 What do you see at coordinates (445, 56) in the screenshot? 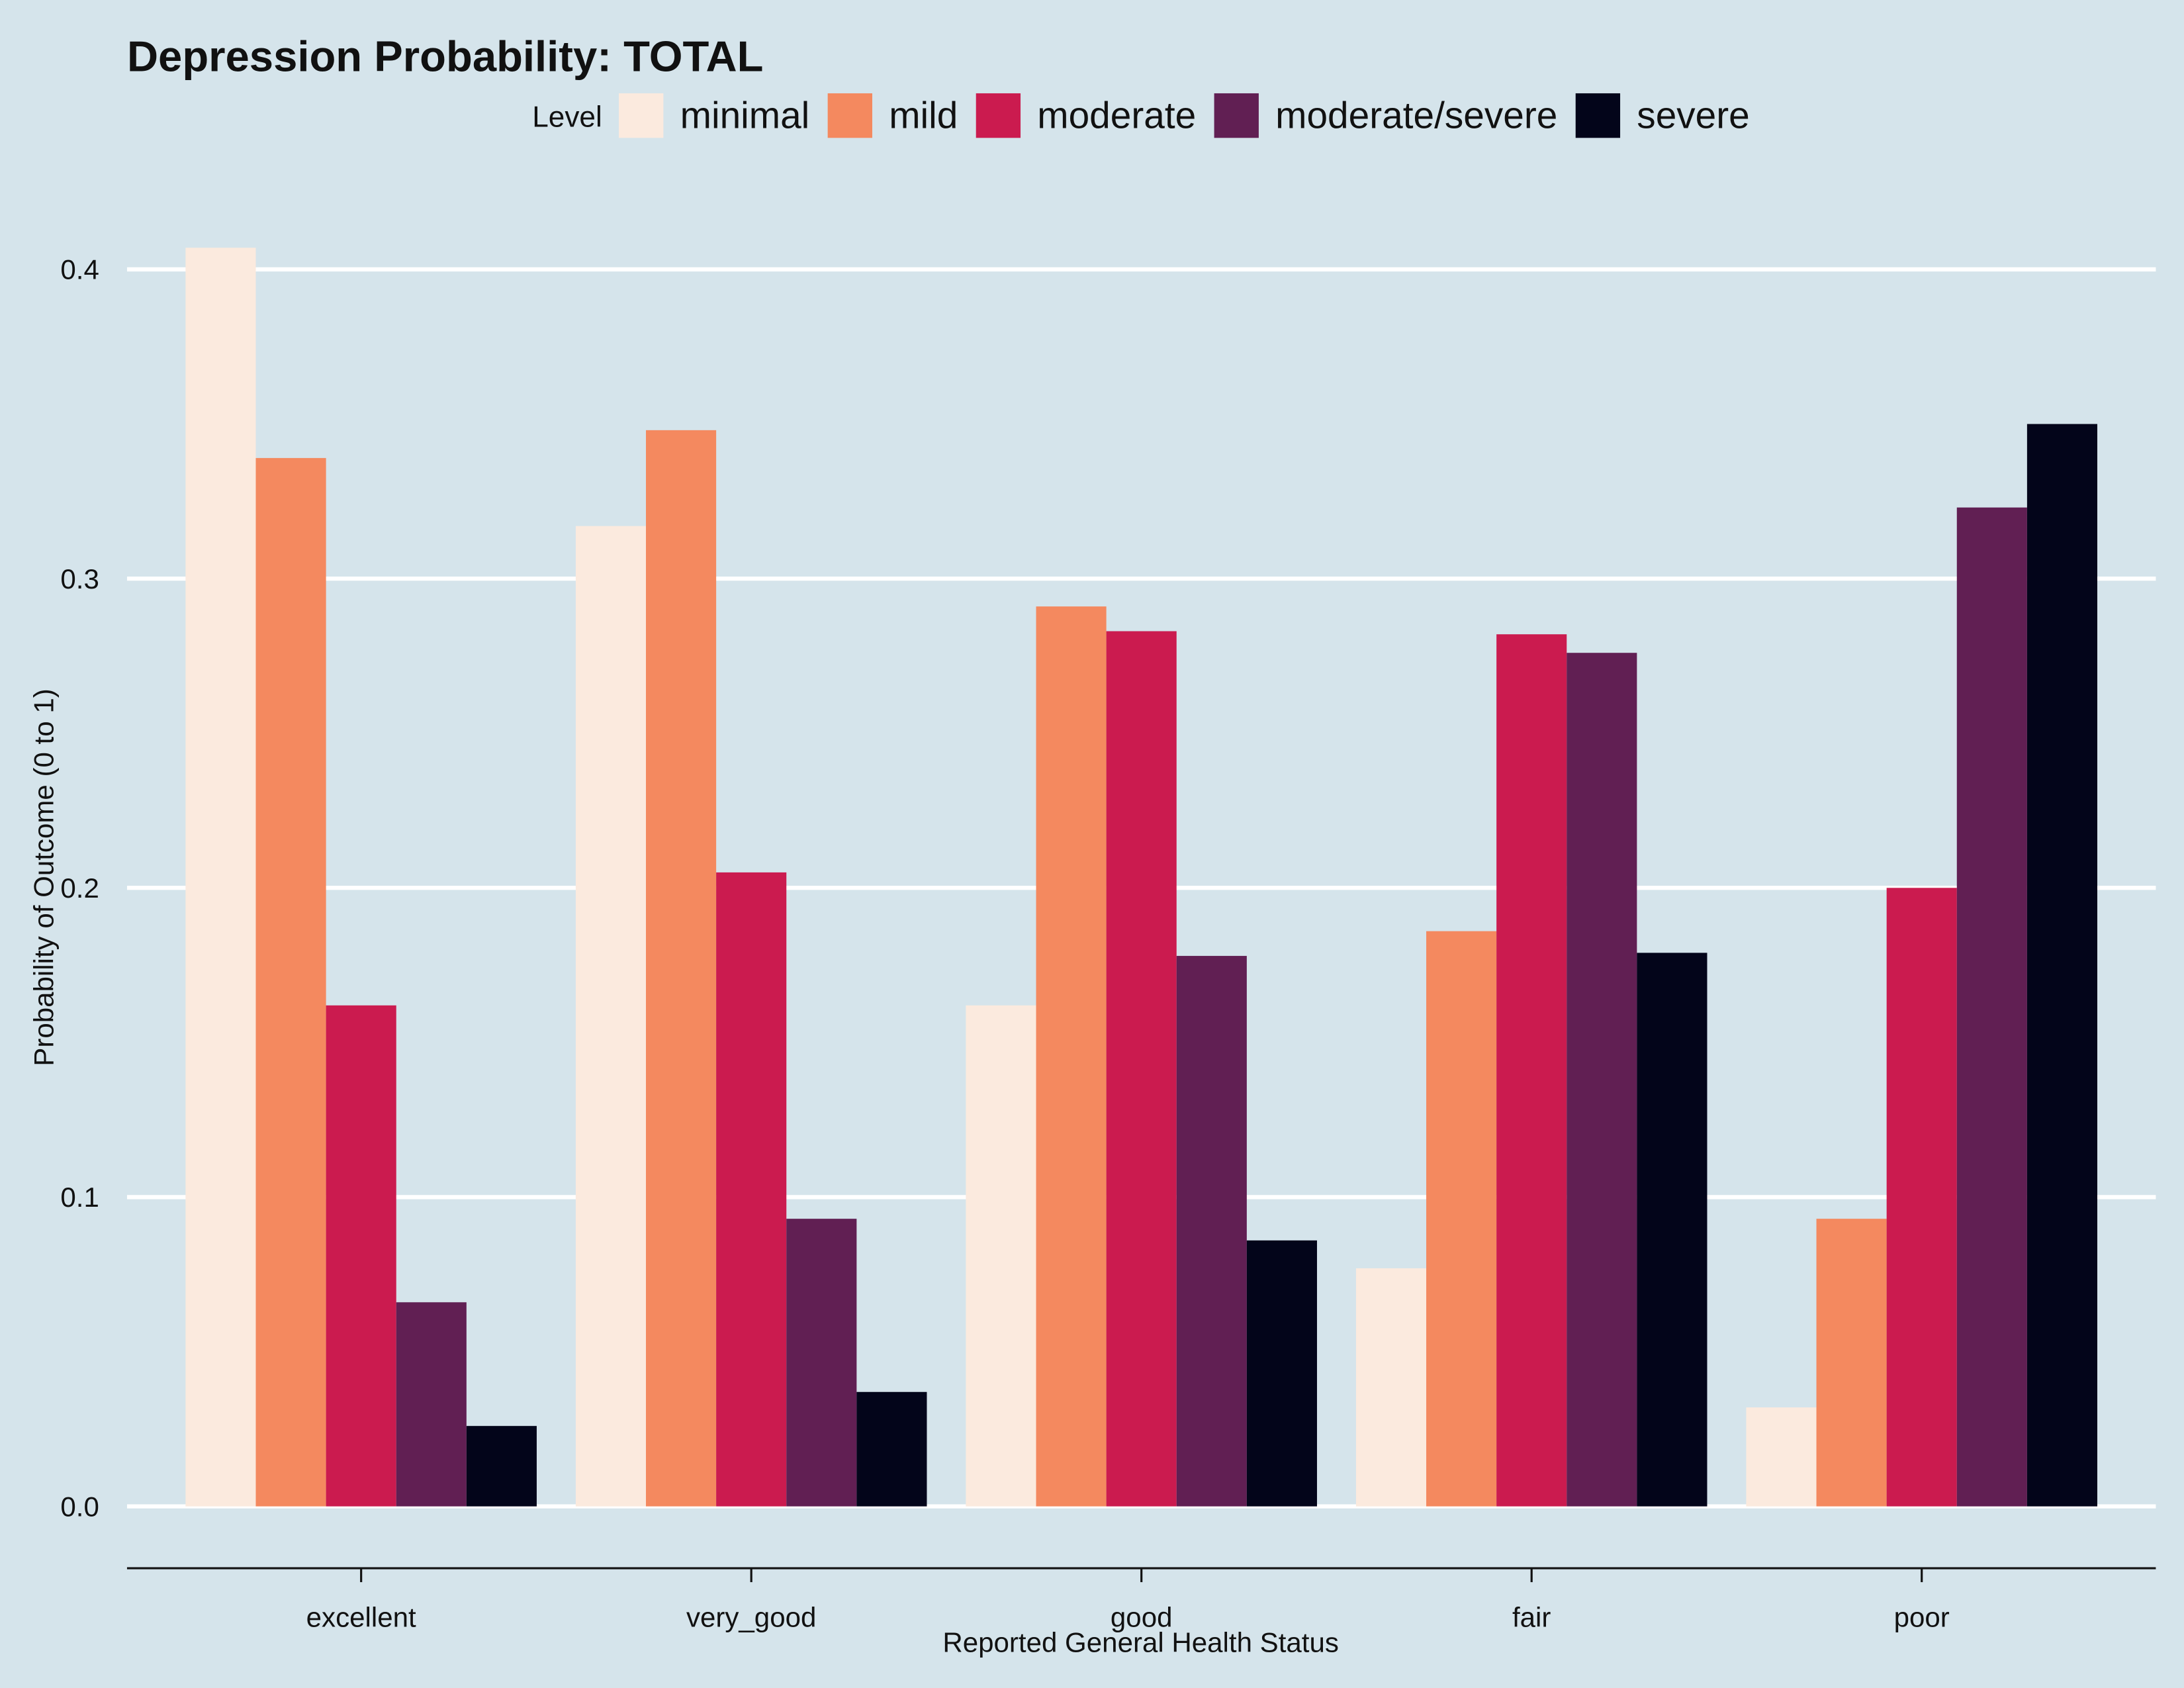
I see `chart-title: Depression Probability: TOTAL` at bounding box center [445, 56].